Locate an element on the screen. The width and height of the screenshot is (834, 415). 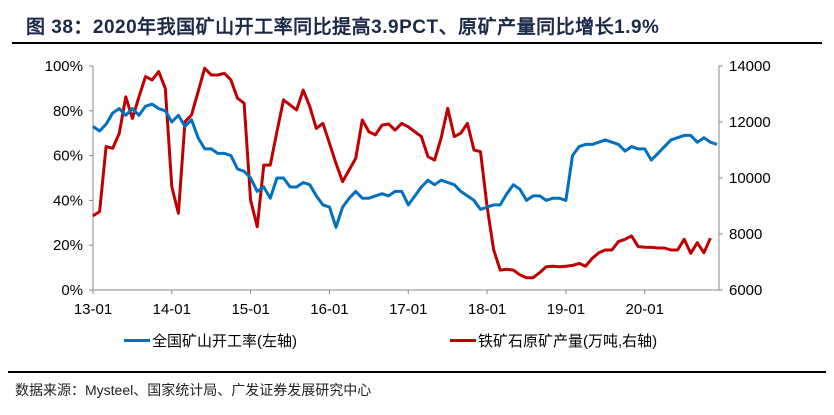
legend-item-operating-rate: 全国矿山开工率(左轴) is located at coordinates (210, 340).